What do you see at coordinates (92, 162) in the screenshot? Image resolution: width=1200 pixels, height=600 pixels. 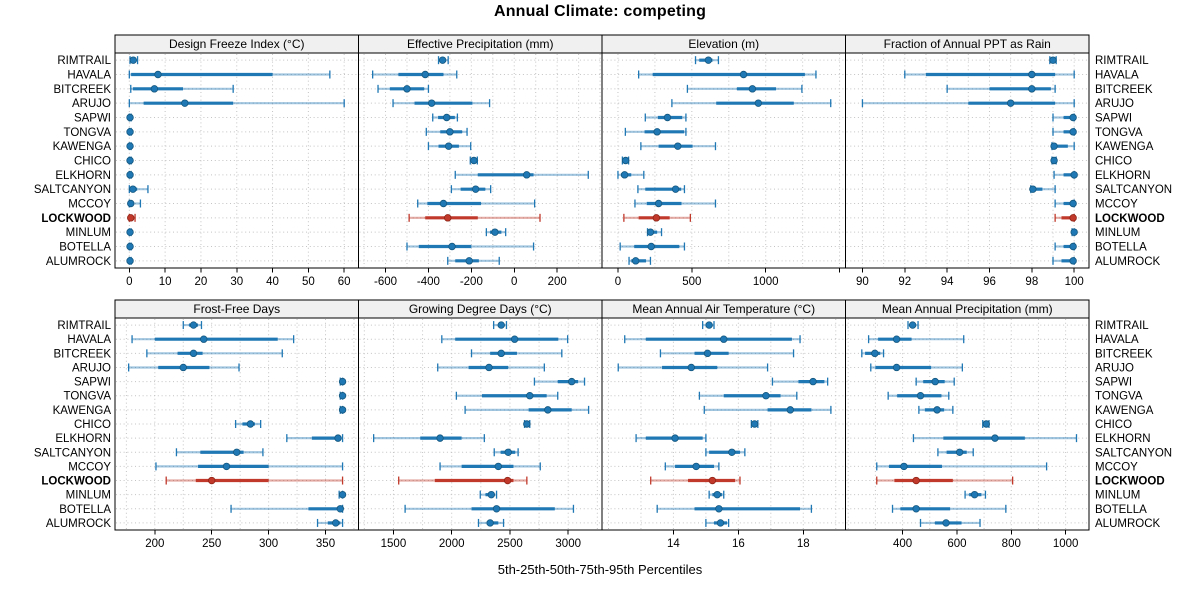 I see `site-label-left: CHICO` at bounding box center [92, 162].